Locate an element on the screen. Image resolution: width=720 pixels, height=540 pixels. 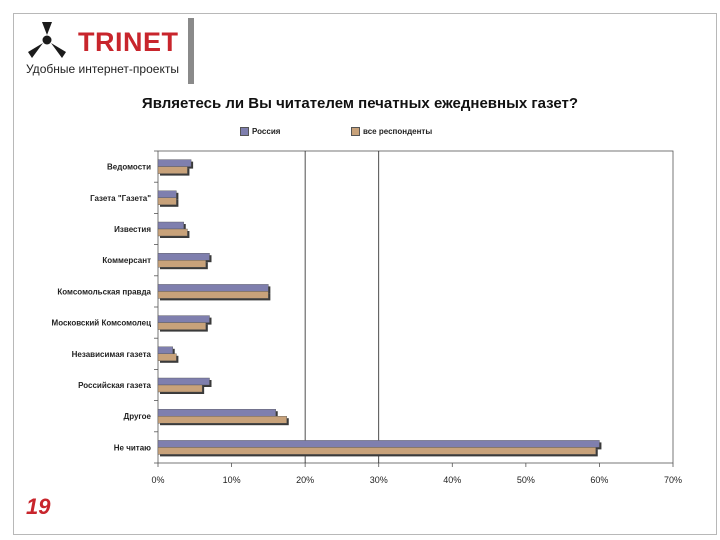
legend-item-russia: Россия is located at coordinates (260, 131).